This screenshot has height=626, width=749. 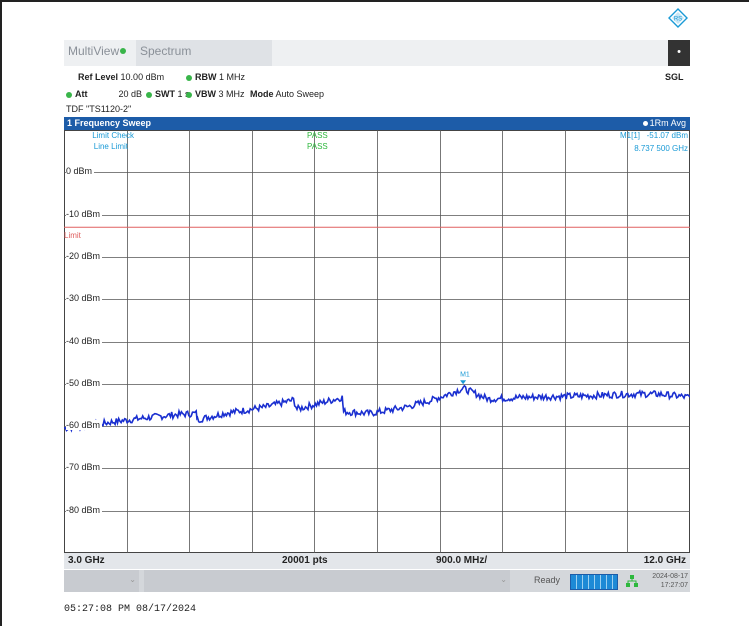 What do you see at coordinates (149, 94) in the screenshot?
I see `swt-coupled-dot-icon` at bounding box center [149, 94].